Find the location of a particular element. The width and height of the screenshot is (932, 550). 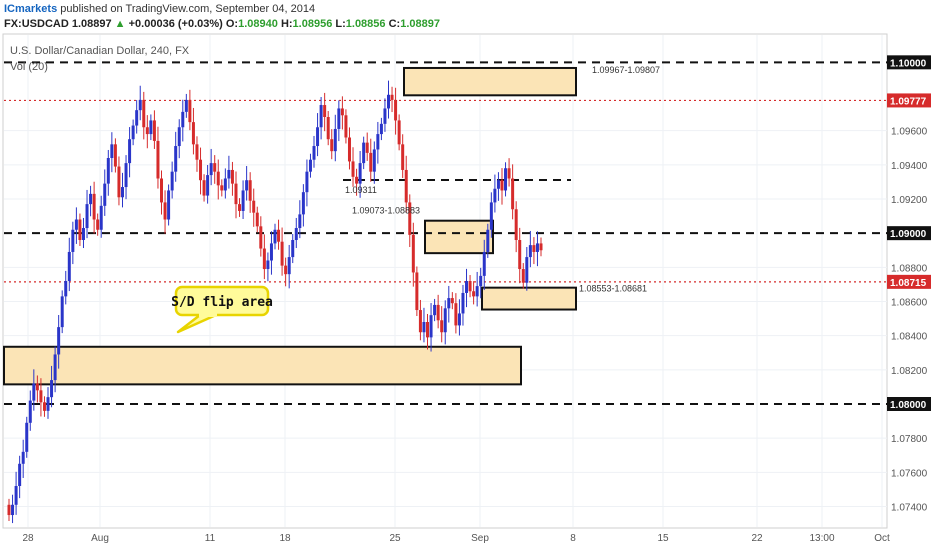

y-tick-label: 1.08200 is located at coordinates (909, 371).